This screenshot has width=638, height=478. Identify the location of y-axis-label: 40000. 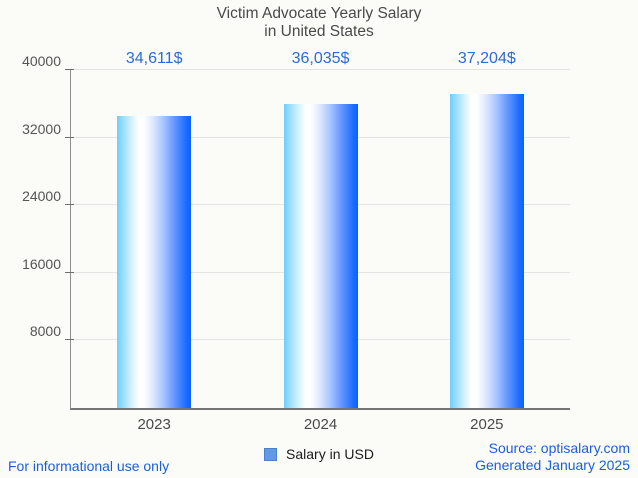
(41, 61).